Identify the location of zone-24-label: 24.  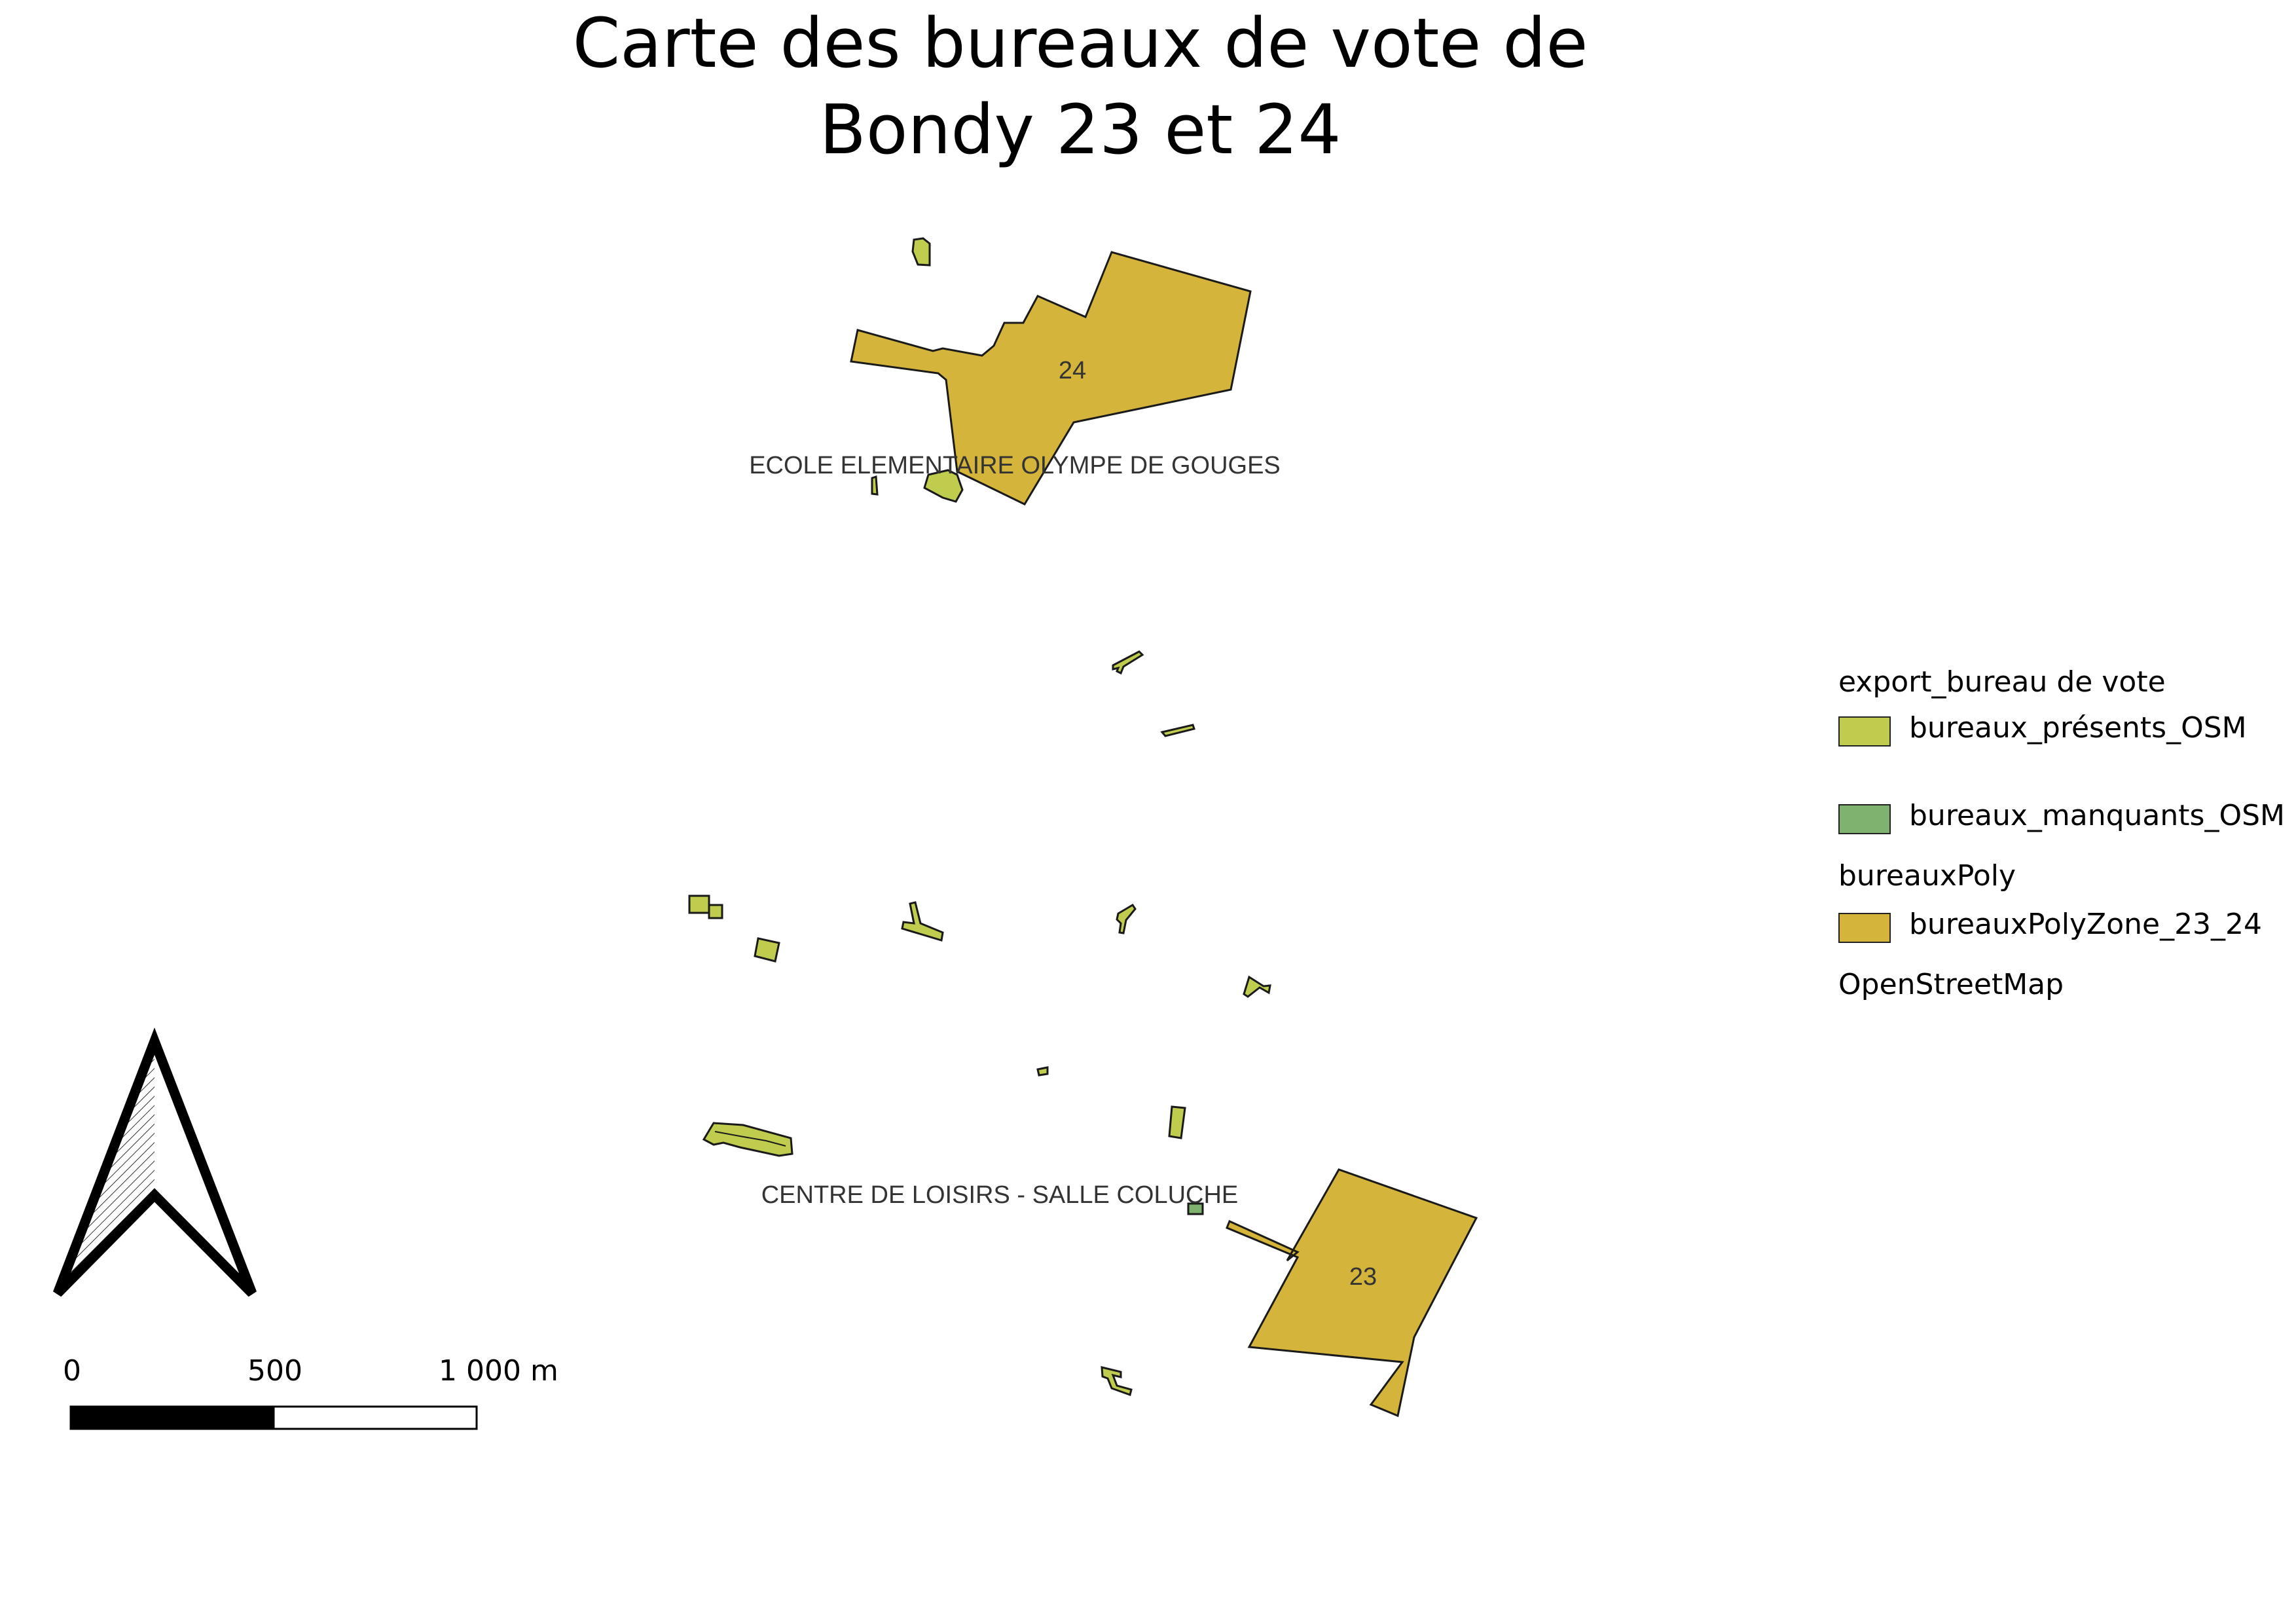
(1072, 370).